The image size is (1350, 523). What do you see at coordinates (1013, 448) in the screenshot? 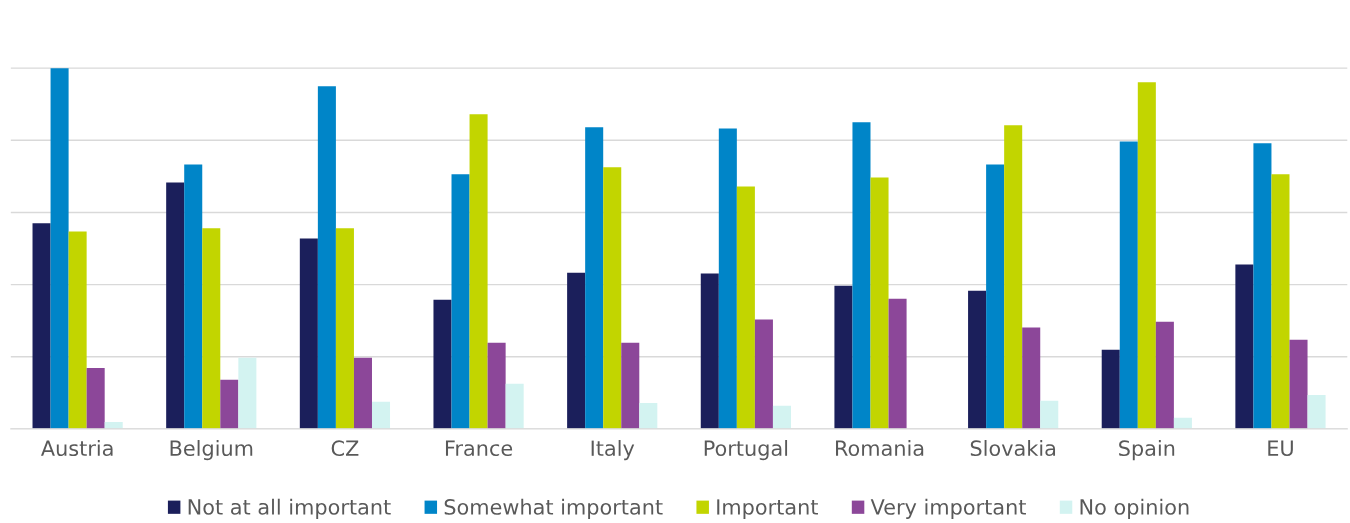
I see `x-tick-label: Slovakia` at bounding box center [1013, 448].